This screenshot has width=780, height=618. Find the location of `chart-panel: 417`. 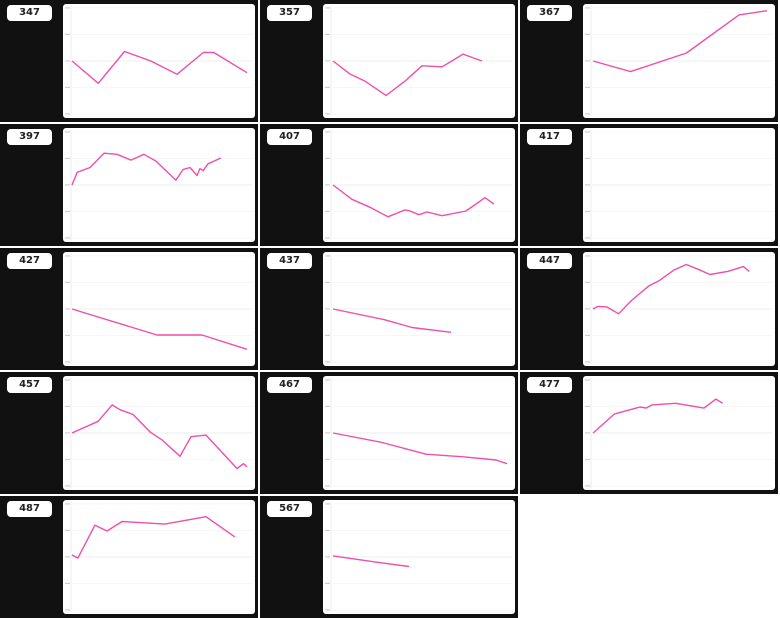

chart-panel: 417 is located at coordinates (649, 185).